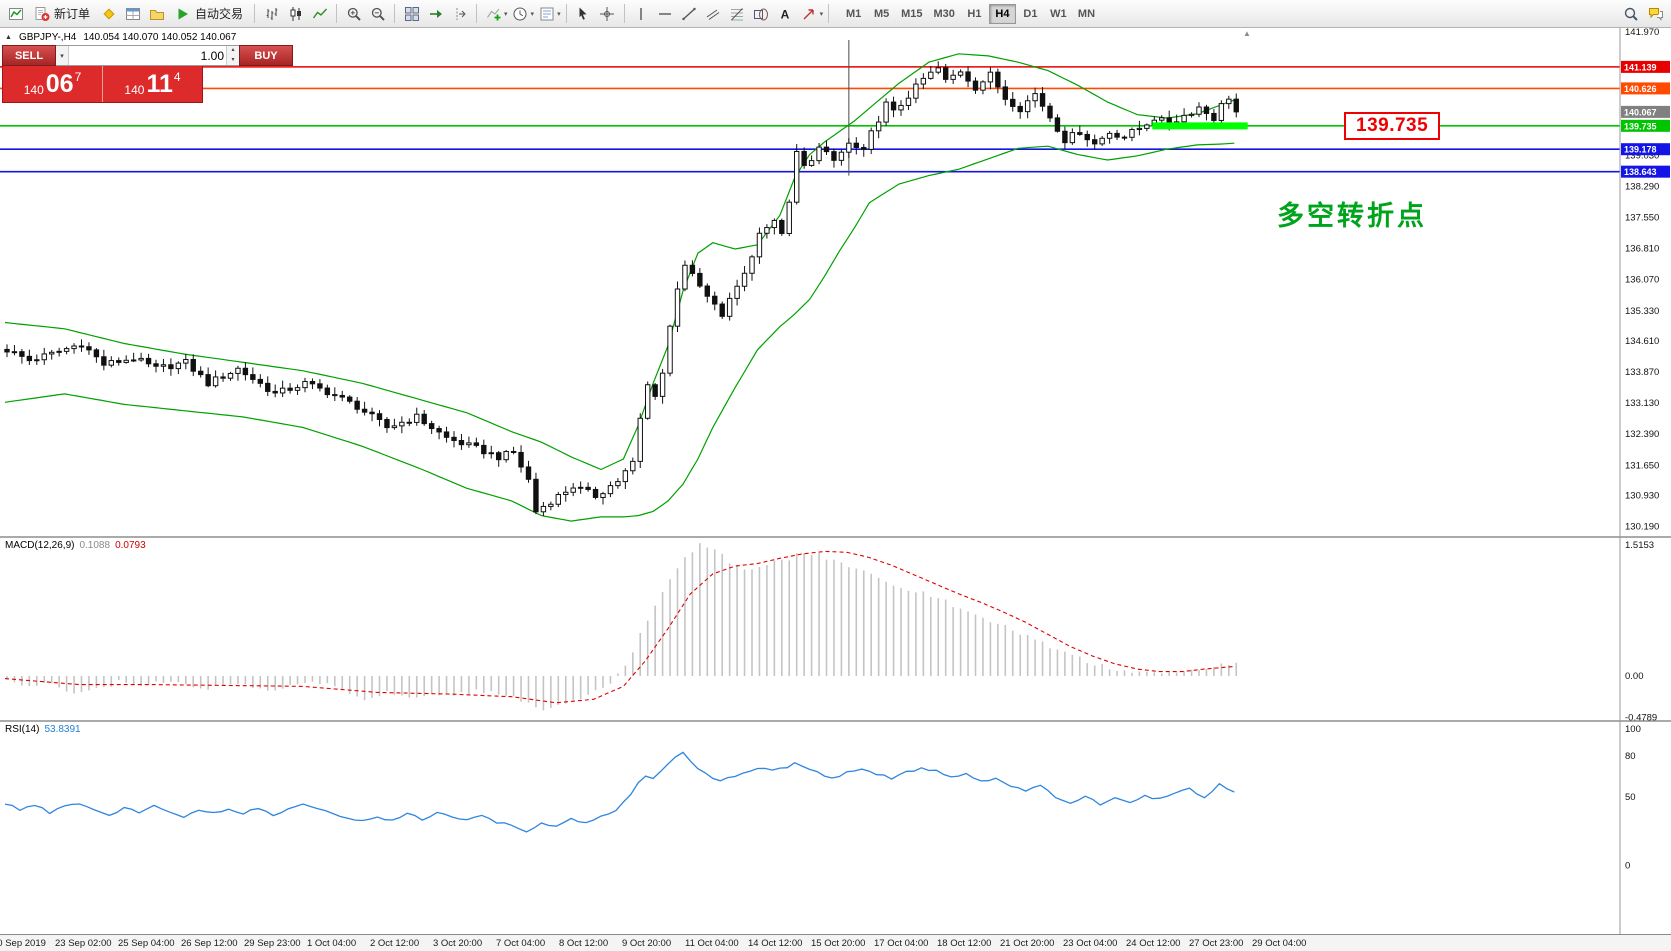 The width and height of the screenshot is (1671, 951). Describe the element at coordinates (42, 13) in the screenshot. I see `new-order-icon` at that location.